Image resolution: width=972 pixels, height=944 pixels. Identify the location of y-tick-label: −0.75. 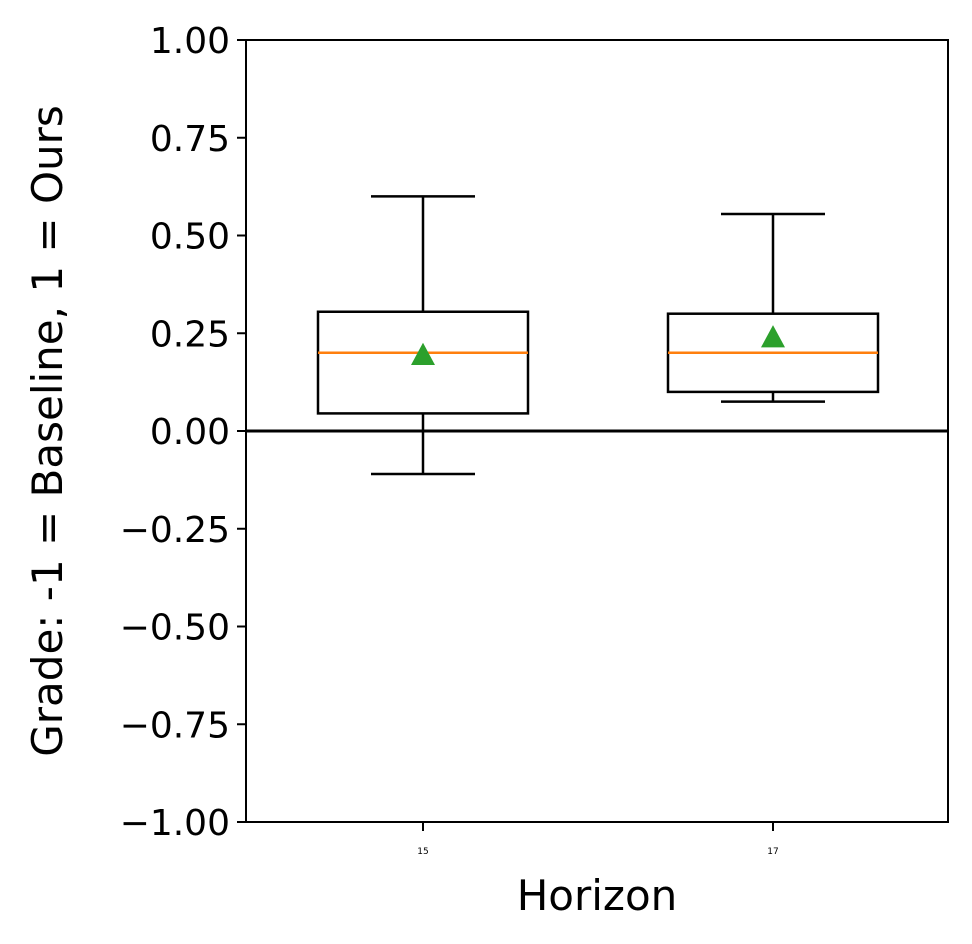
(175, 725).